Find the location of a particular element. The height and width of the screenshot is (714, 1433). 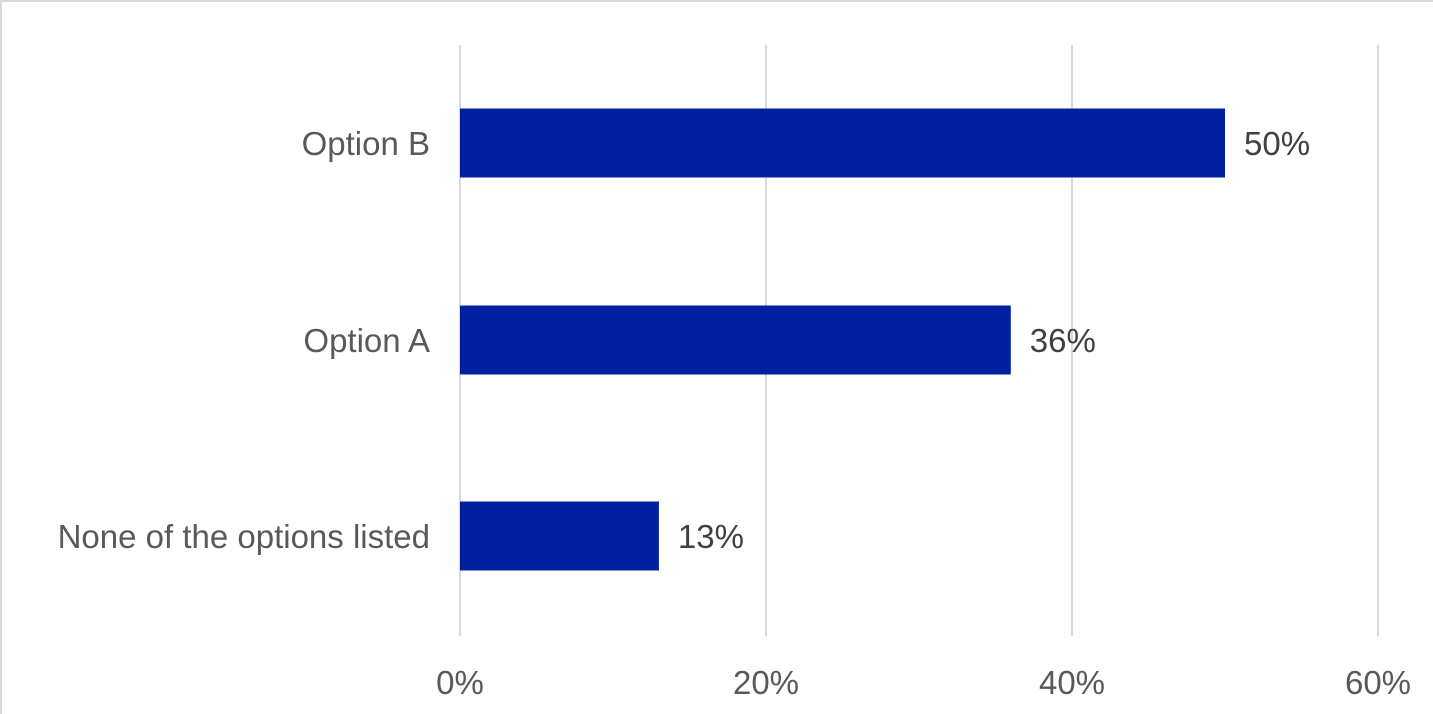

category-label: Option B is located at coordinates (366, 143).